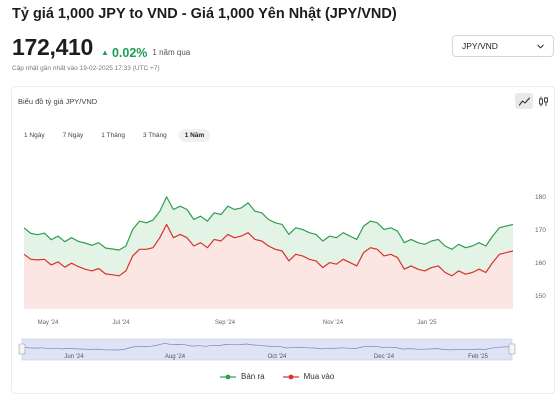  What do you see at coordinates (268, 250) in the screenshot?
I see `buy-line` at bounding box center [268, 250].